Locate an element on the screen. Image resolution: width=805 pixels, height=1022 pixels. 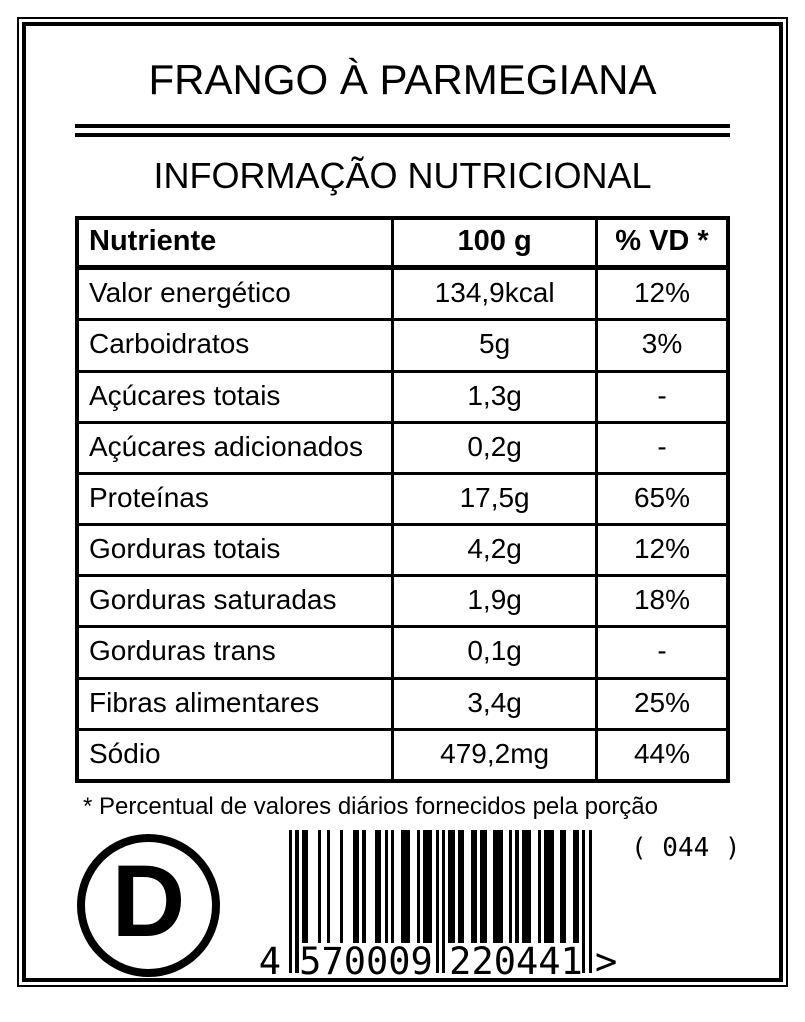
barcode-bars is located at coordinates (441, 901).